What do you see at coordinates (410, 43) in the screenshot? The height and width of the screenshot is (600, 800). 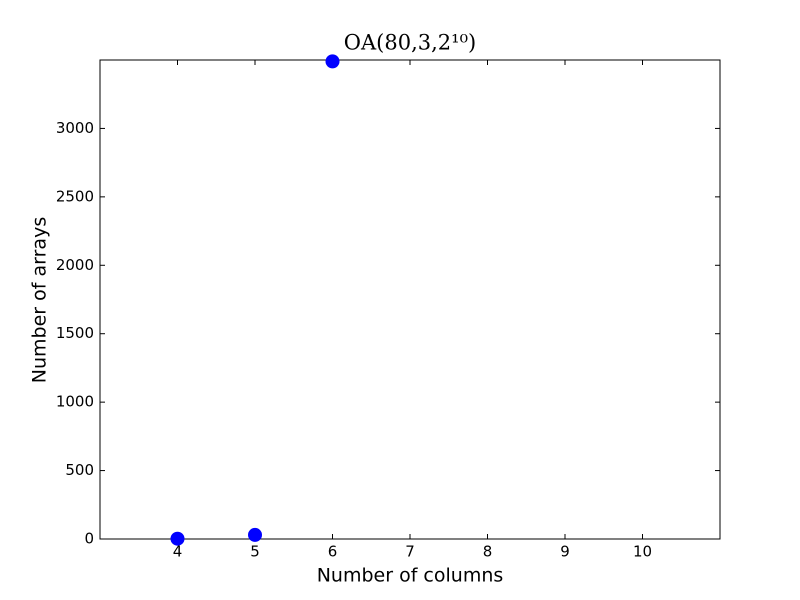 I see `chart-title: OA(80,3,2¹⁰)` at bounding box center [410, 43].